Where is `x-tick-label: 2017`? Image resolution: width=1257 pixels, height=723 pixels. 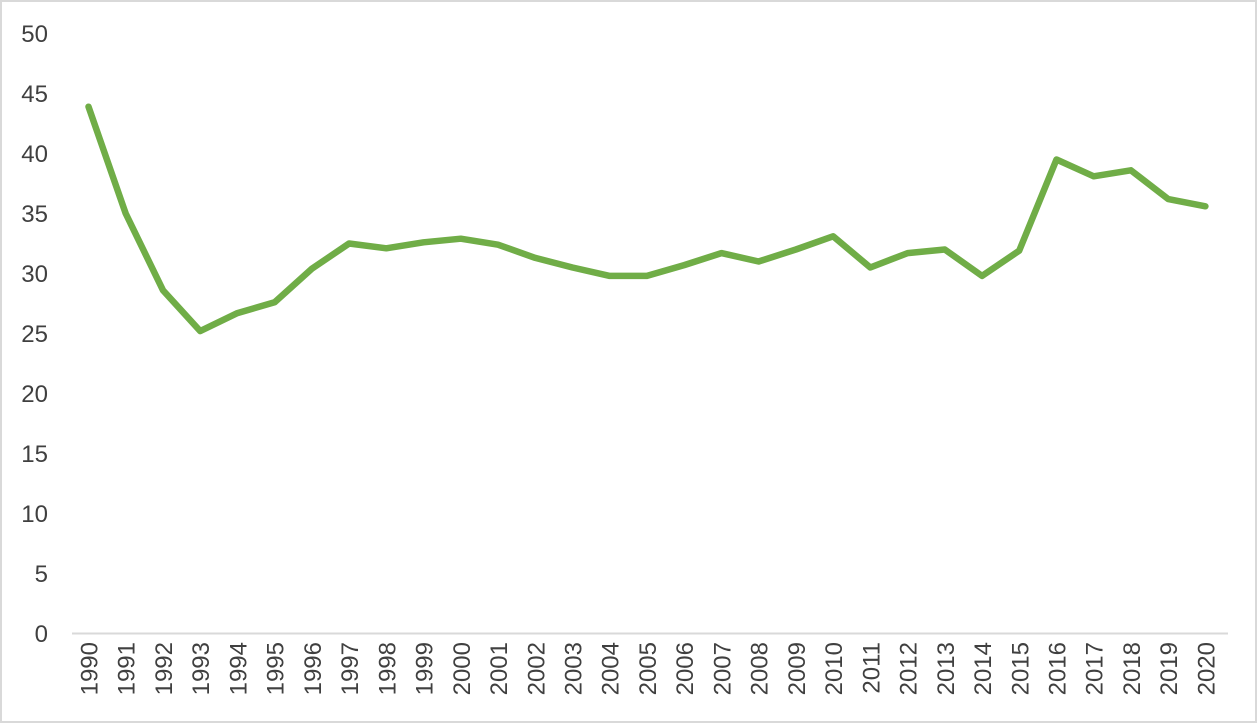 x-tick-label: 2017 is located at coordinates (1095, 668).